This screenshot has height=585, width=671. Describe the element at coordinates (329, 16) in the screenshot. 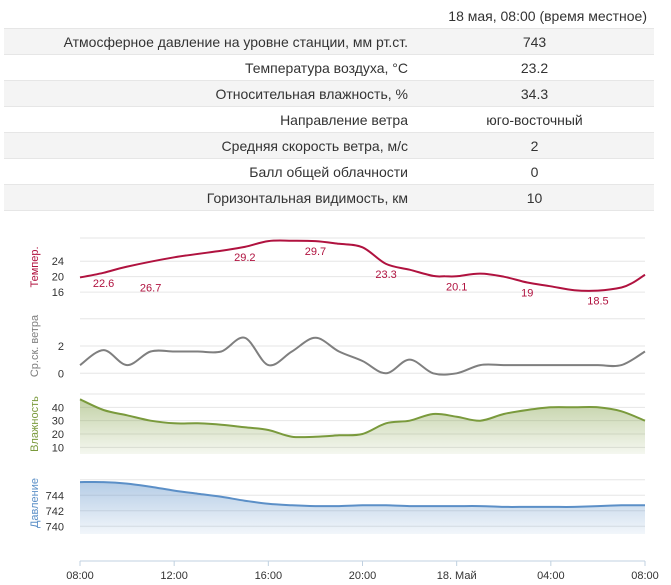

I see `header-row: 18 мая, 08:00 (время местное)` at that location.